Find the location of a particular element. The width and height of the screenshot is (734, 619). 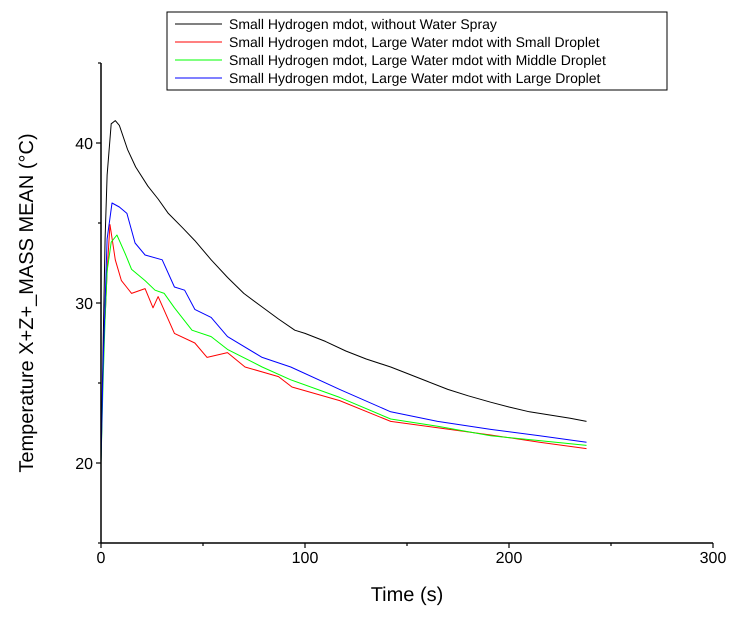

y-tick-label: 40 is located at coordinates (84, 144).